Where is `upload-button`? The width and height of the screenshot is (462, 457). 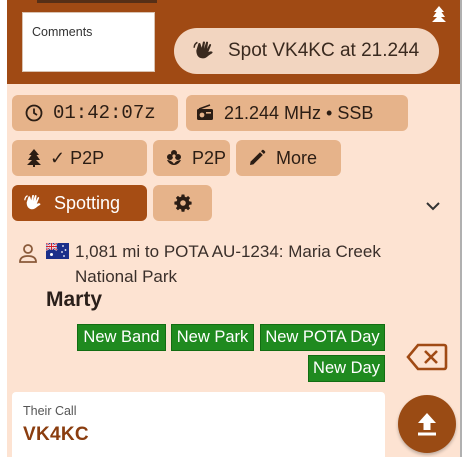 upload-button is located at coordinates (427, 424).